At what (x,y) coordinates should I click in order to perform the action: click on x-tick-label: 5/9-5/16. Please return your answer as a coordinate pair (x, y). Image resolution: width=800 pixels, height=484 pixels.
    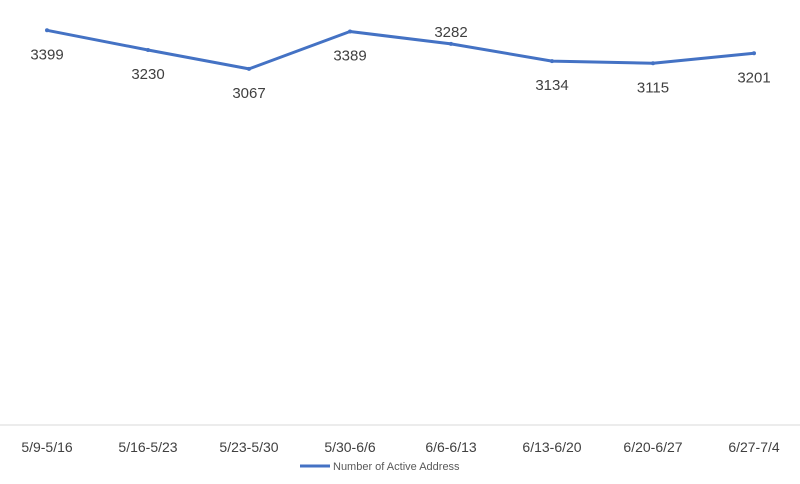
    Looking at the image, I should click on (47, 447).